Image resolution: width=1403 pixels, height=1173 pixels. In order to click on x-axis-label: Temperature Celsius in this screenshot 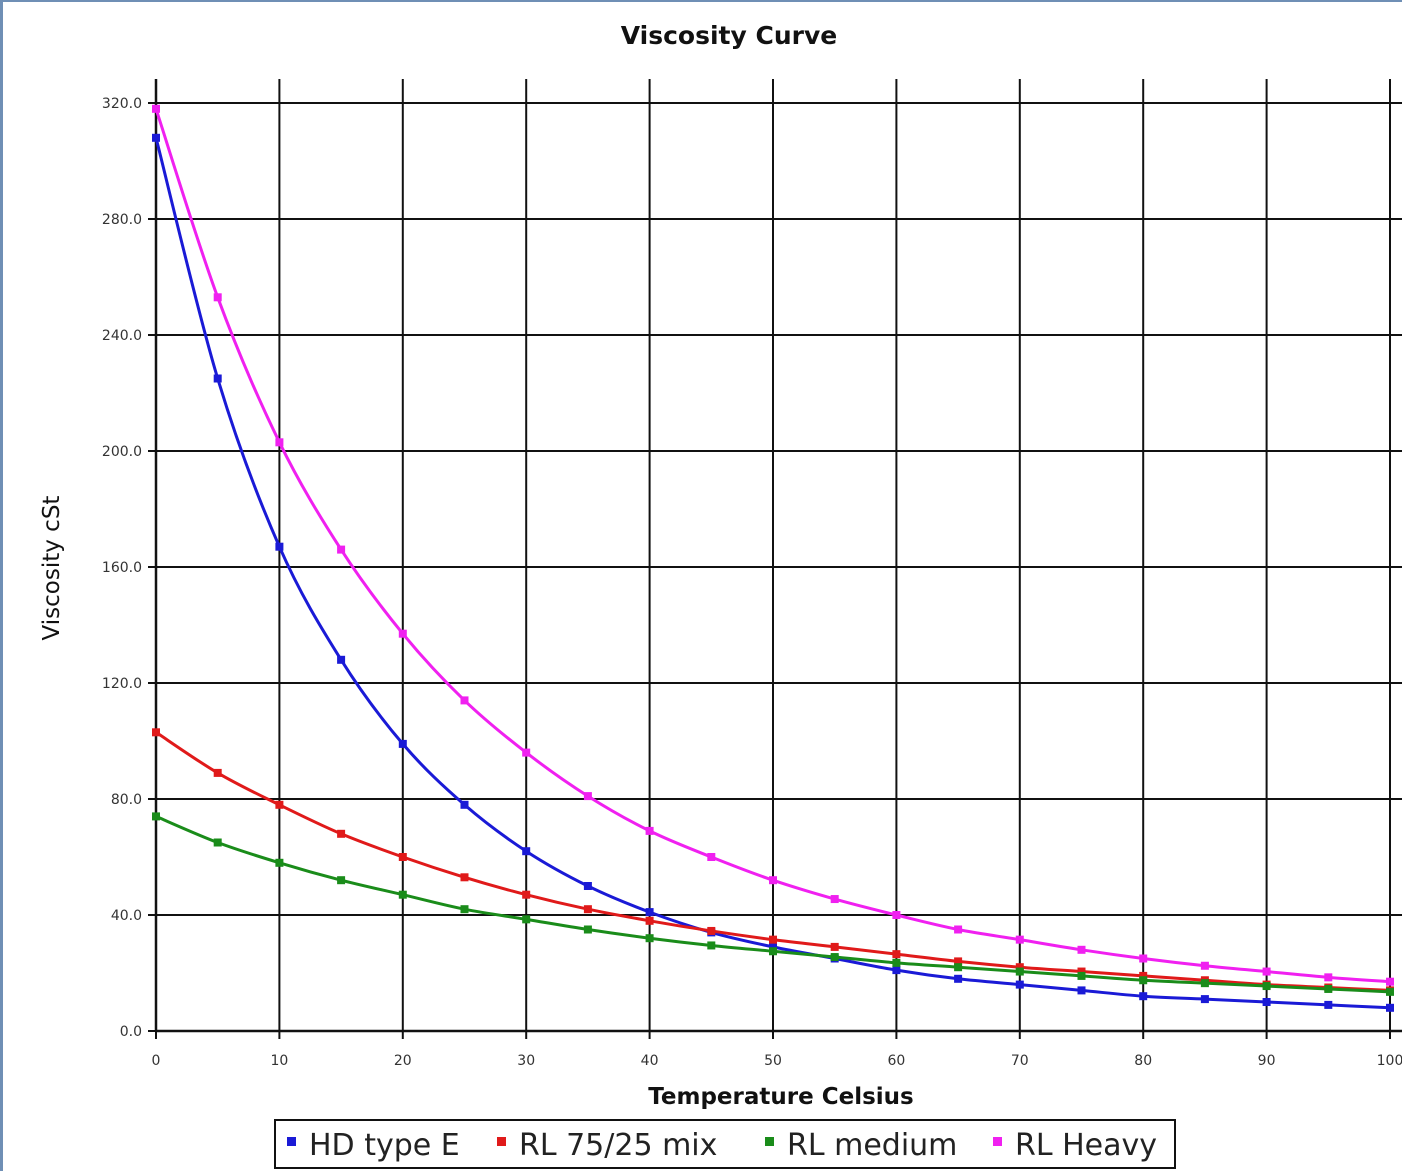, I will do `click(780, 1097)`.